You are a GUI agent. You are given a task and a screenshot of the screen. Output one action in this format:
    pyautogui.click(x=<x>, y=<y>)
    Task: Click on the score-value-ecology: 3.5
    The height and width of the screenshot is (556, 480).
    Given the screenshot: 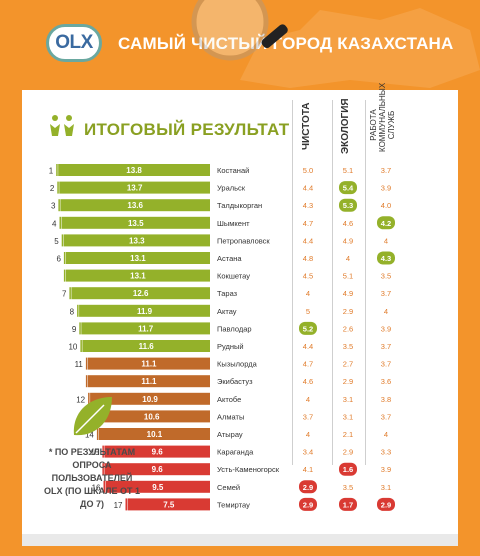 What is the action you would take?
    pyautogui.click(x=348, y=487)
    